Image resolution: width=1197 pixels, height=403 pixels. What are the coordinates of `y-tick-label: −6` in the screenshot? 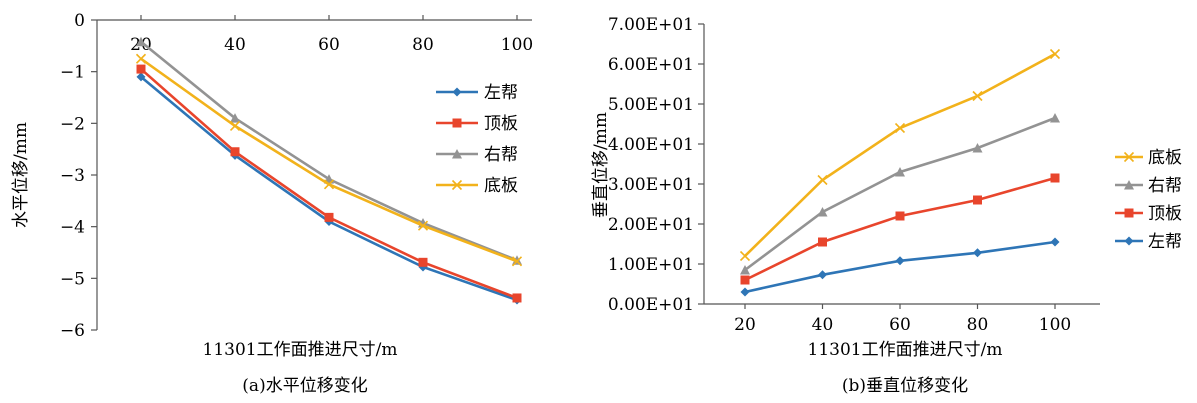 It's located at (72, 331).